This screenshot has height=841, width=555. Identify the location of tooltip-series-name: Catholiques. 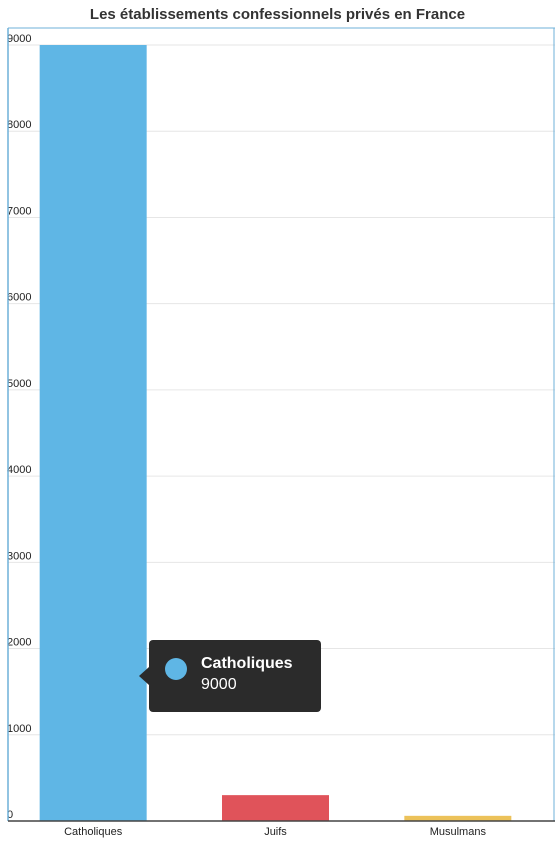
(247, 663).